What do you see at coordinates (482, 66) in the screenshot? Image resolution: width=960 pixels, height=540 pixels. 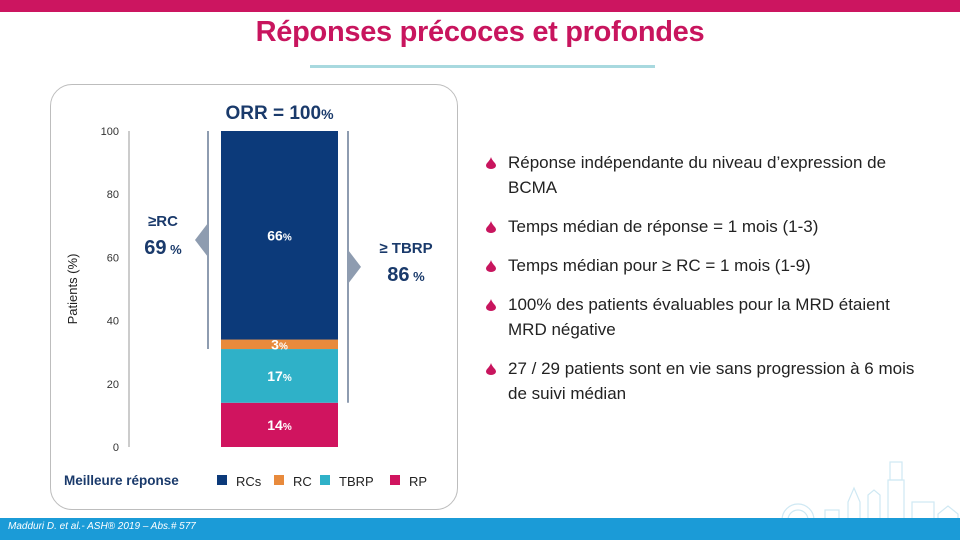 I see `title-underline` at bounding box center [482, 66].